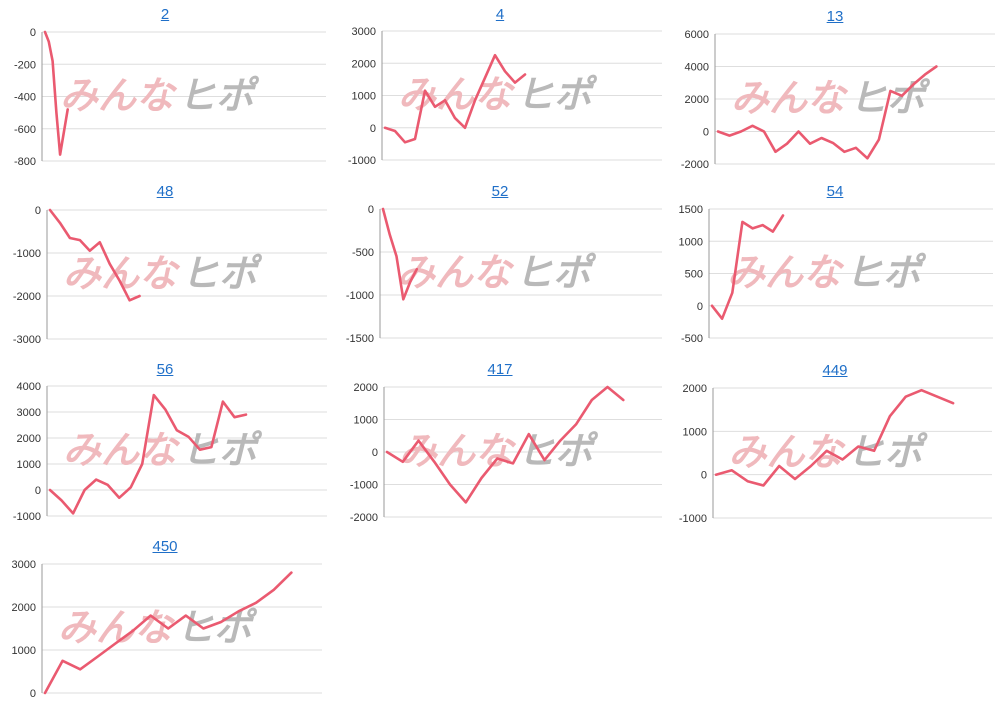 The width and height of the screenshot is (1000, 709). I want to click on y-tick-label: -200, so click(25, 65).